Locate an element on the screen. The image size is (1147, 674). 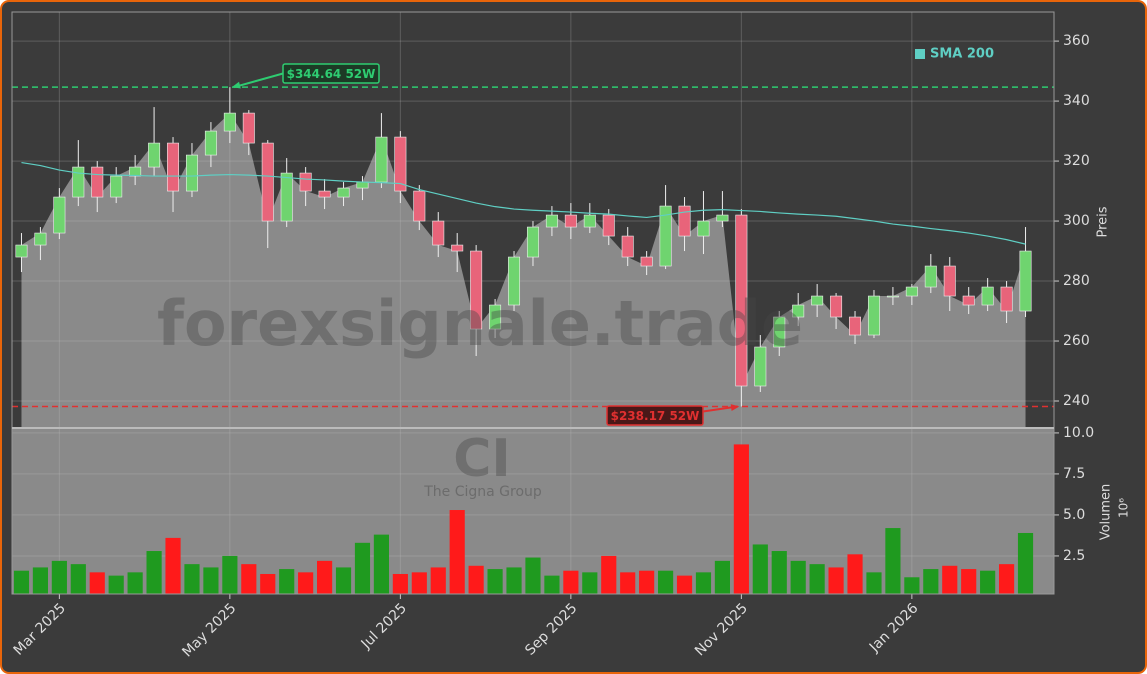
y-tick-label: 260 is located at coordinates (1076, 341).